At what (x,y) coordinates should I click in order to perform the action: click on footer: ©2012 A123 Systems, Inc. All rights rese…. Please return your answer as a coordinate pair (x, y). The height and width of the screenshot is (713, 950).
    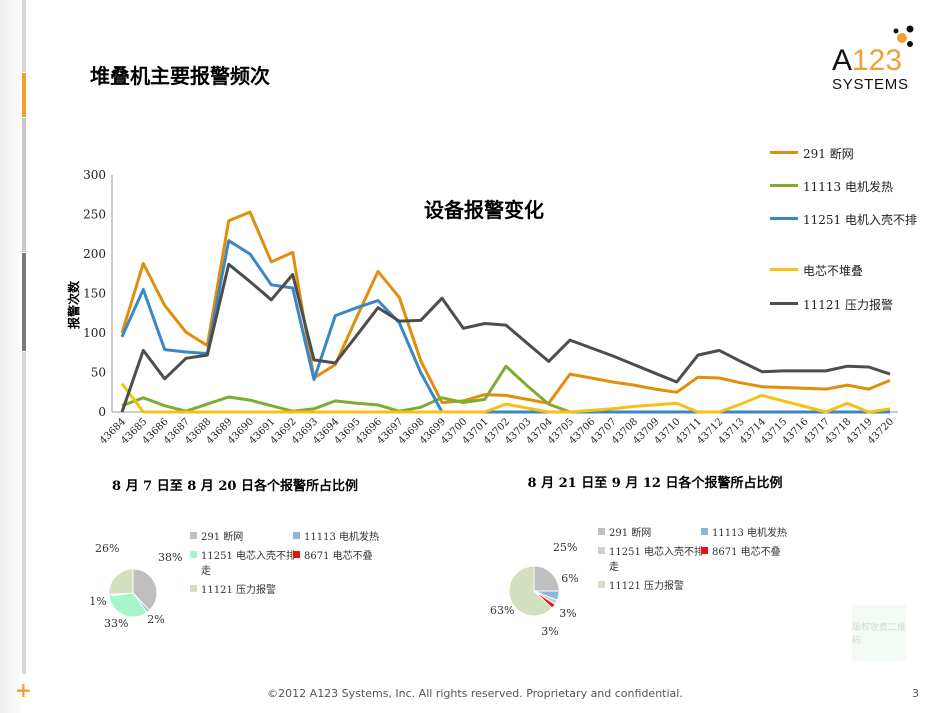
    Looking at the image, I should click on (475, 693).